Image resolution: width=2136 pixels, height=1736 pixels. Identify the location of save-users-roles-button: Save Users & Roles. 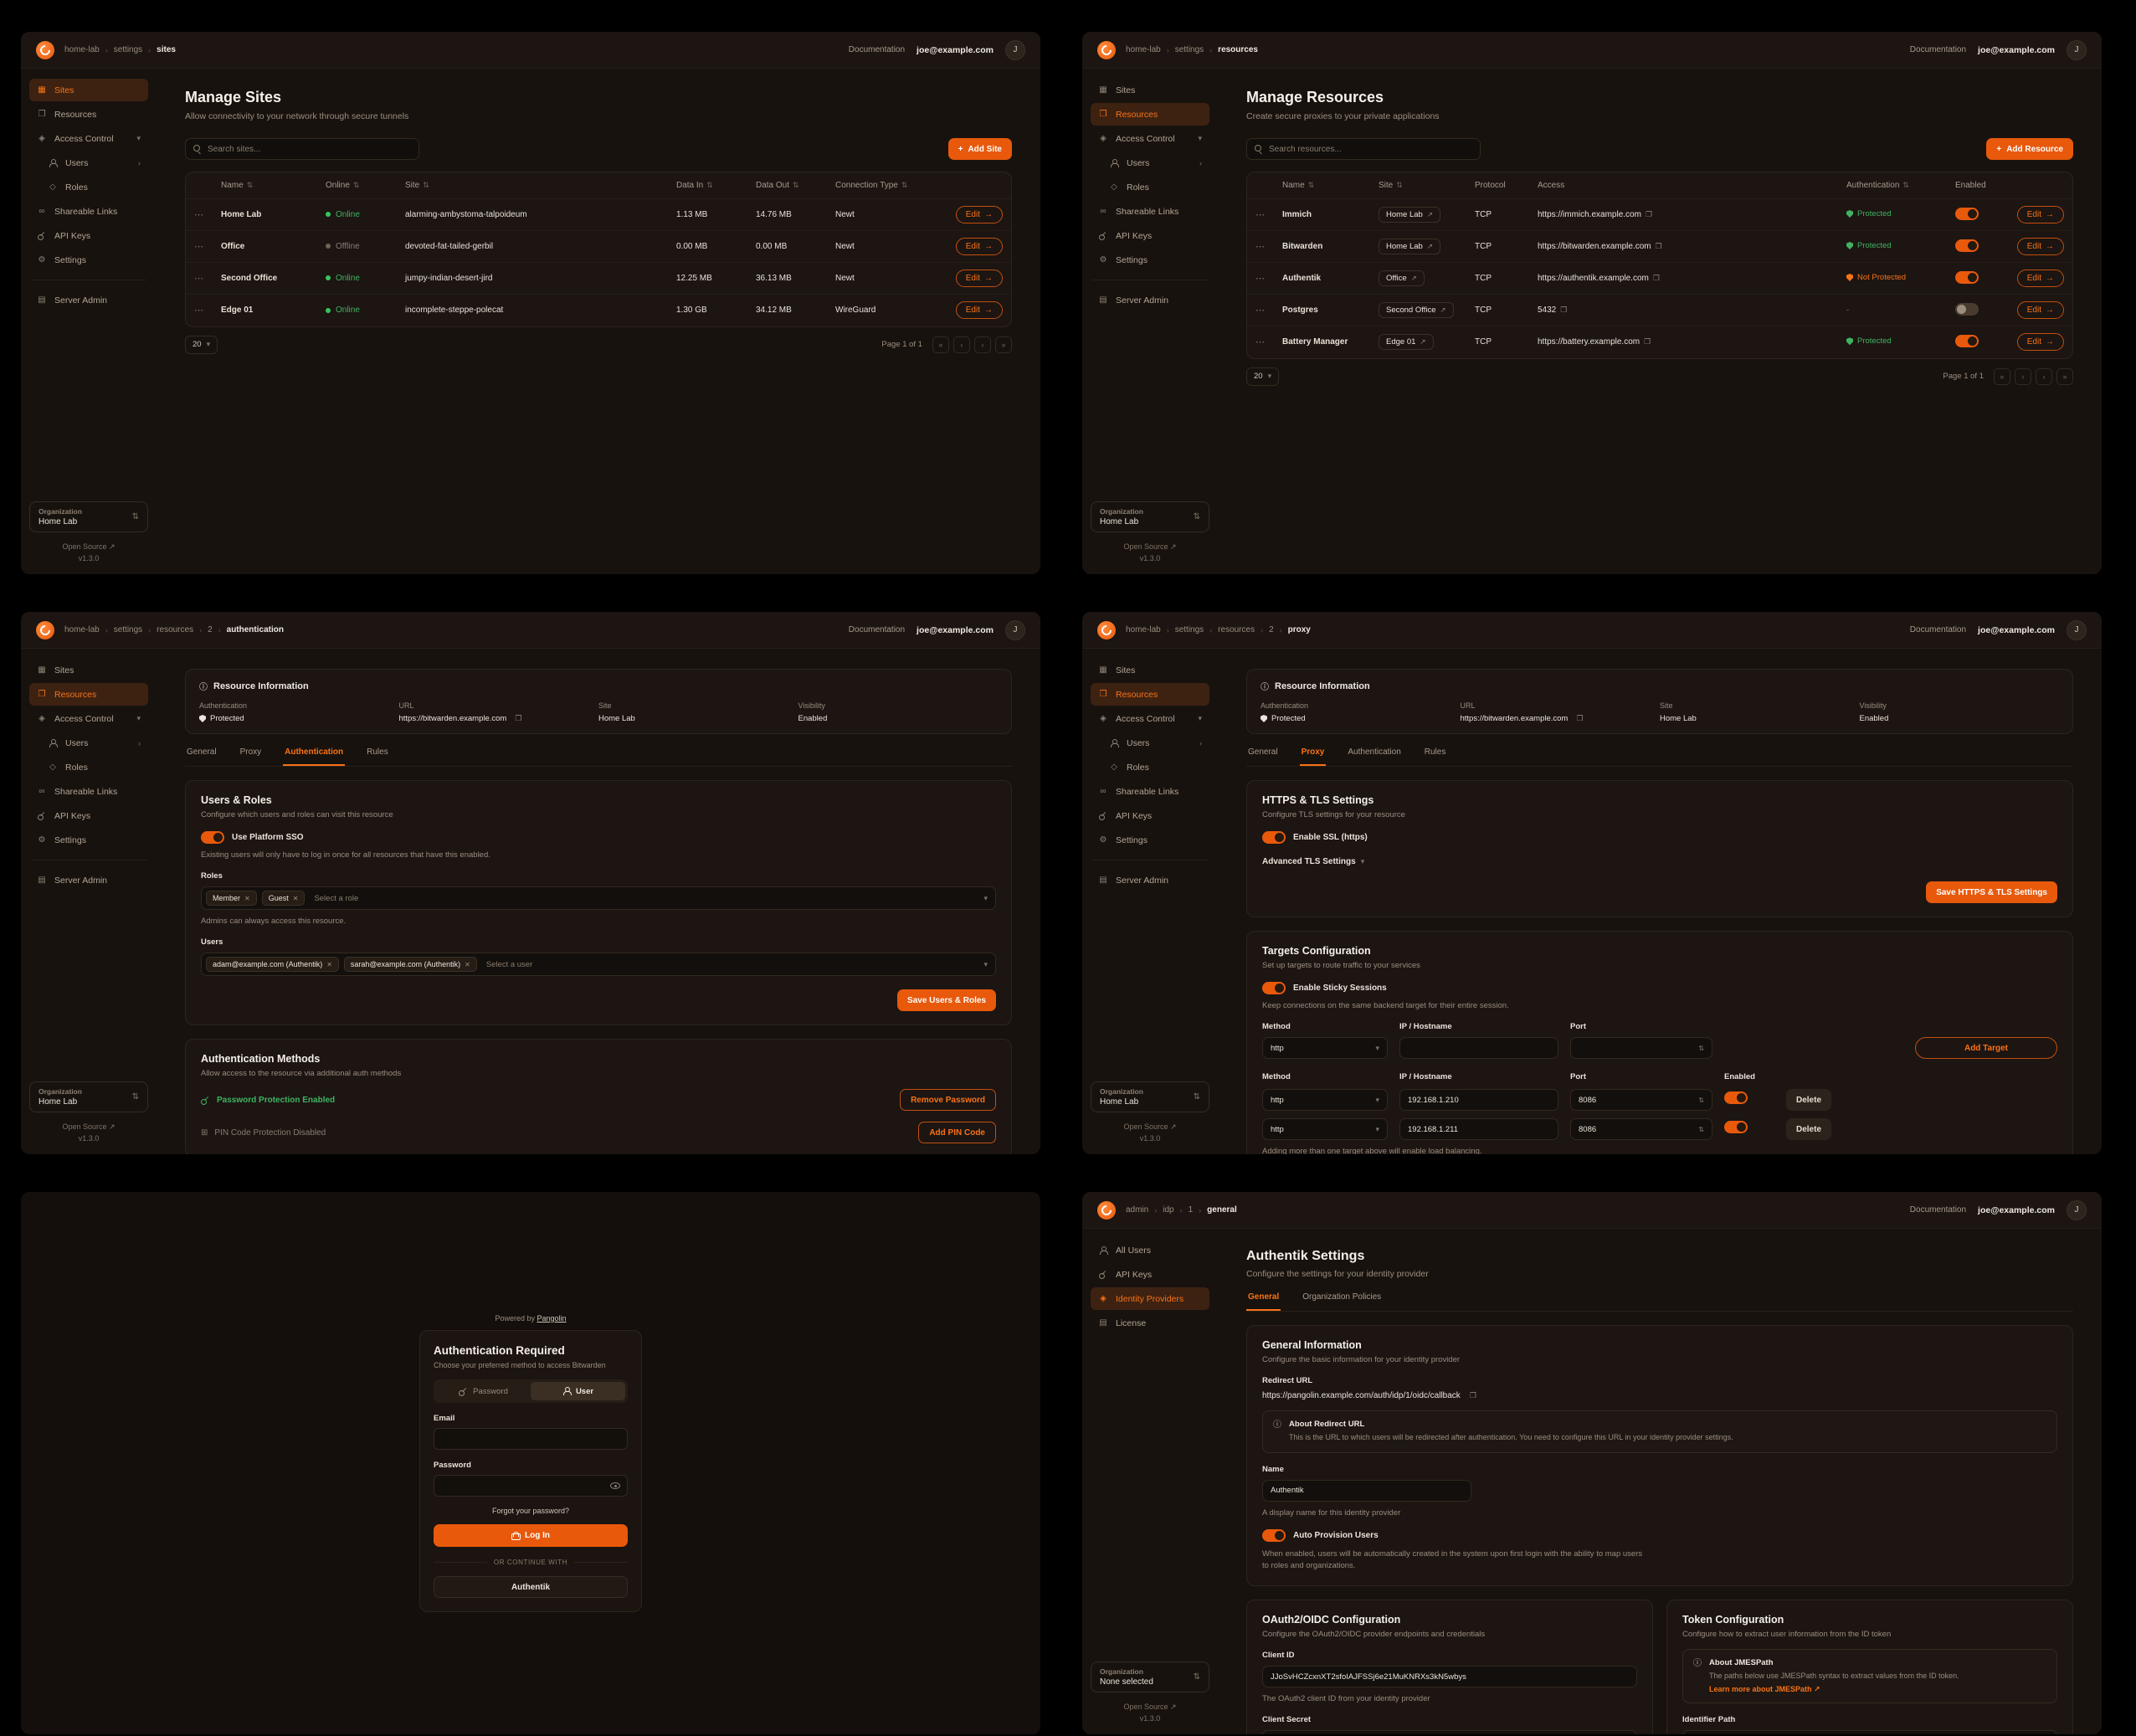
(947, 1000).